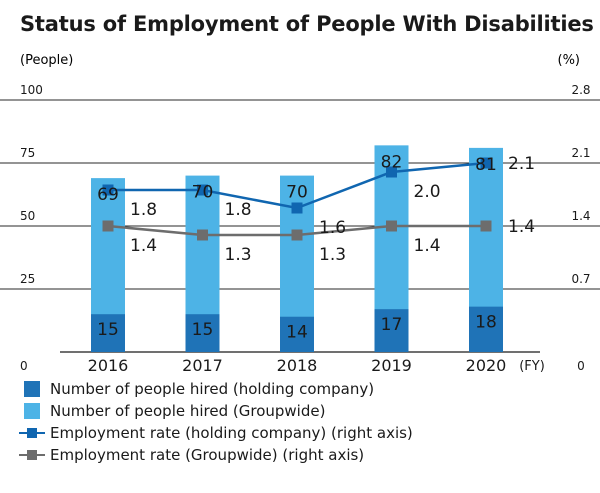 Image resolution: width=600 pixels, height=493 pixels. I want to click on line-value-label-holding-company: 2.0, so click(427, 192).